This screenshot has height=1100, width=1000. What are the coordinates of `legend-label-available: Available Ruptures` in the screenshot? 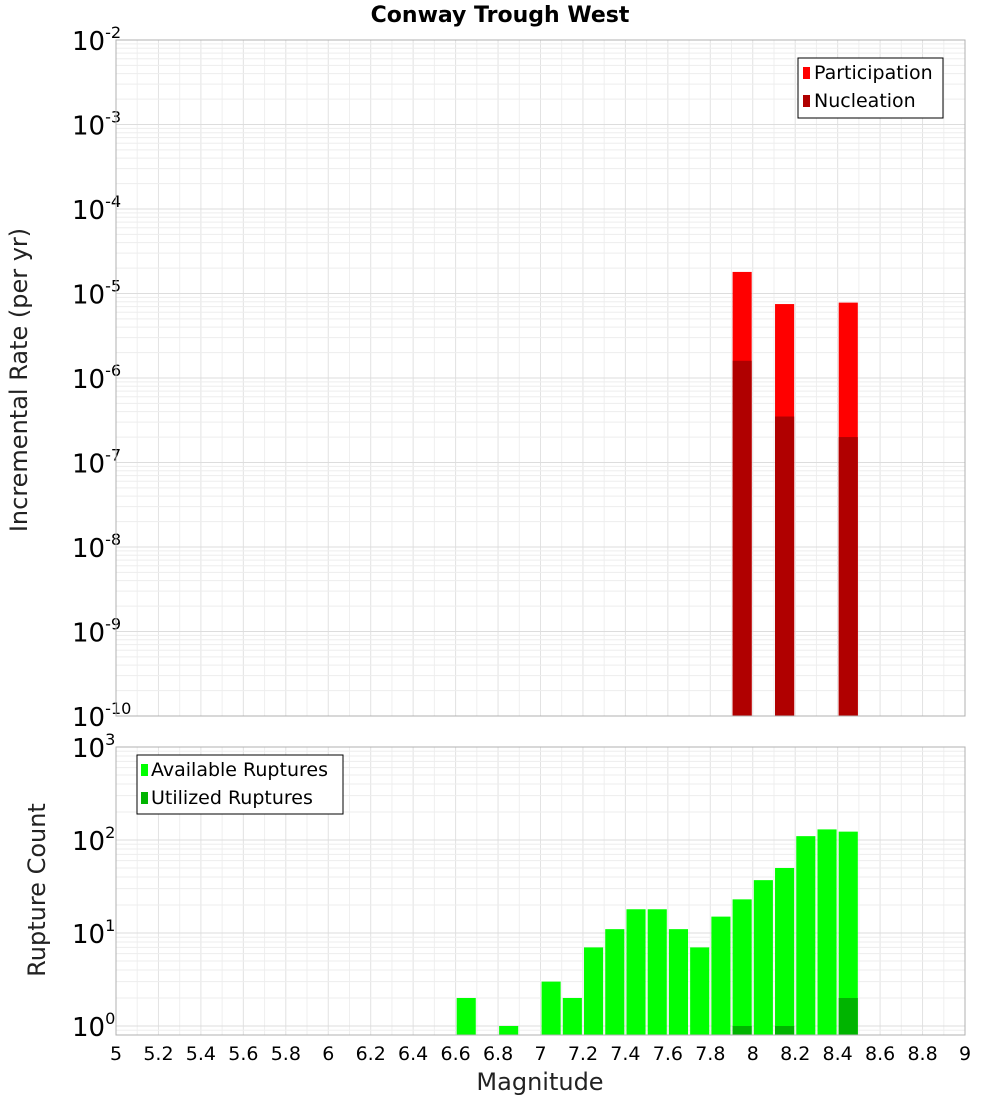 It's located at (239, 770).